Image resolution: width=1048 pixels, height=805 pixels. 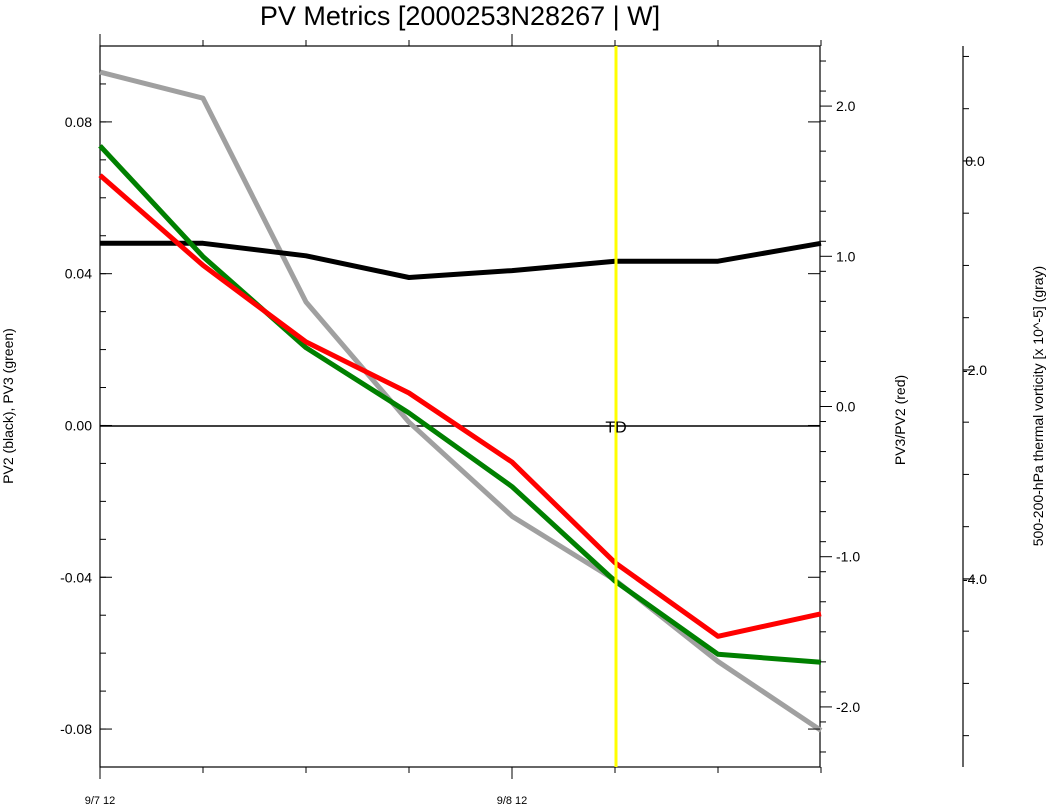 What do you see at coordinates (461, 260) in the screenshot?
I see `pv2-black-line` at bounding box center [461, 260].